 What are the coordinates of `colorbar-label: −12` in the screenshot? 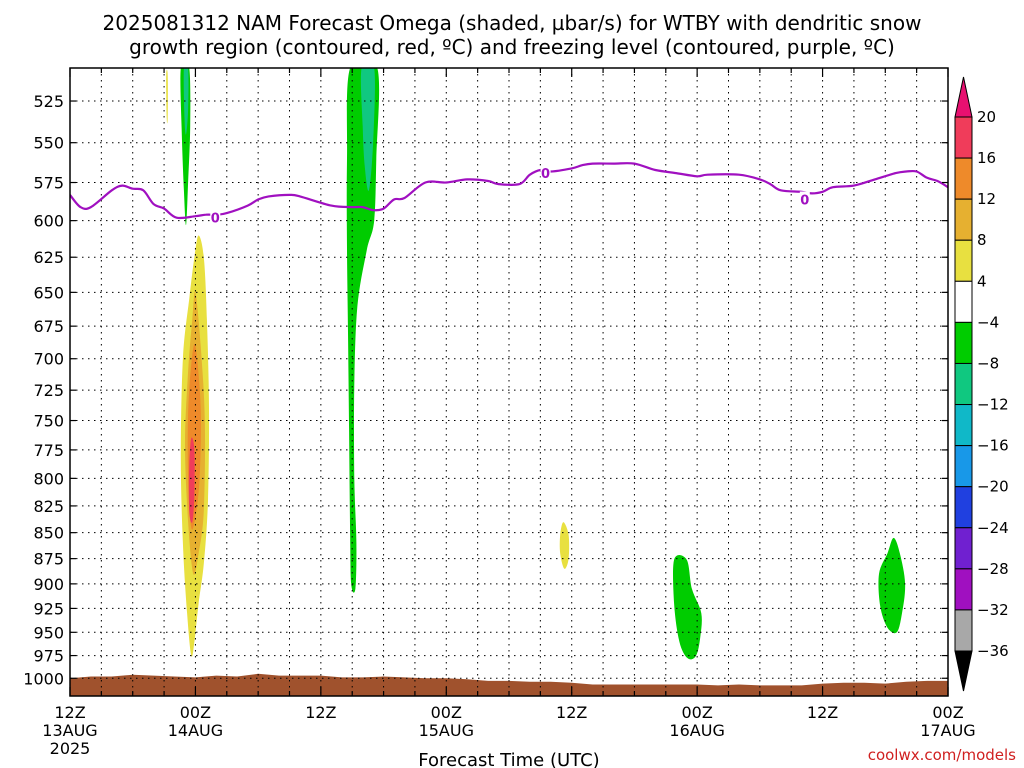 It's located at (993, 405).